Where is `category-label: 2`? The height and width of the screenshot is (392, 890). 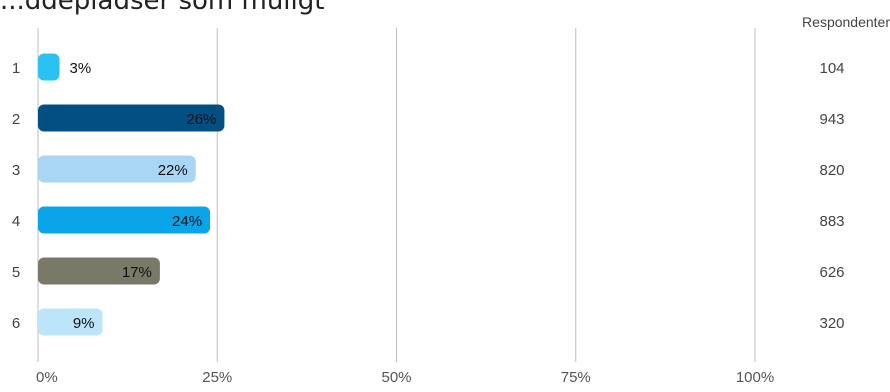
category-label: 2 is located at coordinates (16, 119).